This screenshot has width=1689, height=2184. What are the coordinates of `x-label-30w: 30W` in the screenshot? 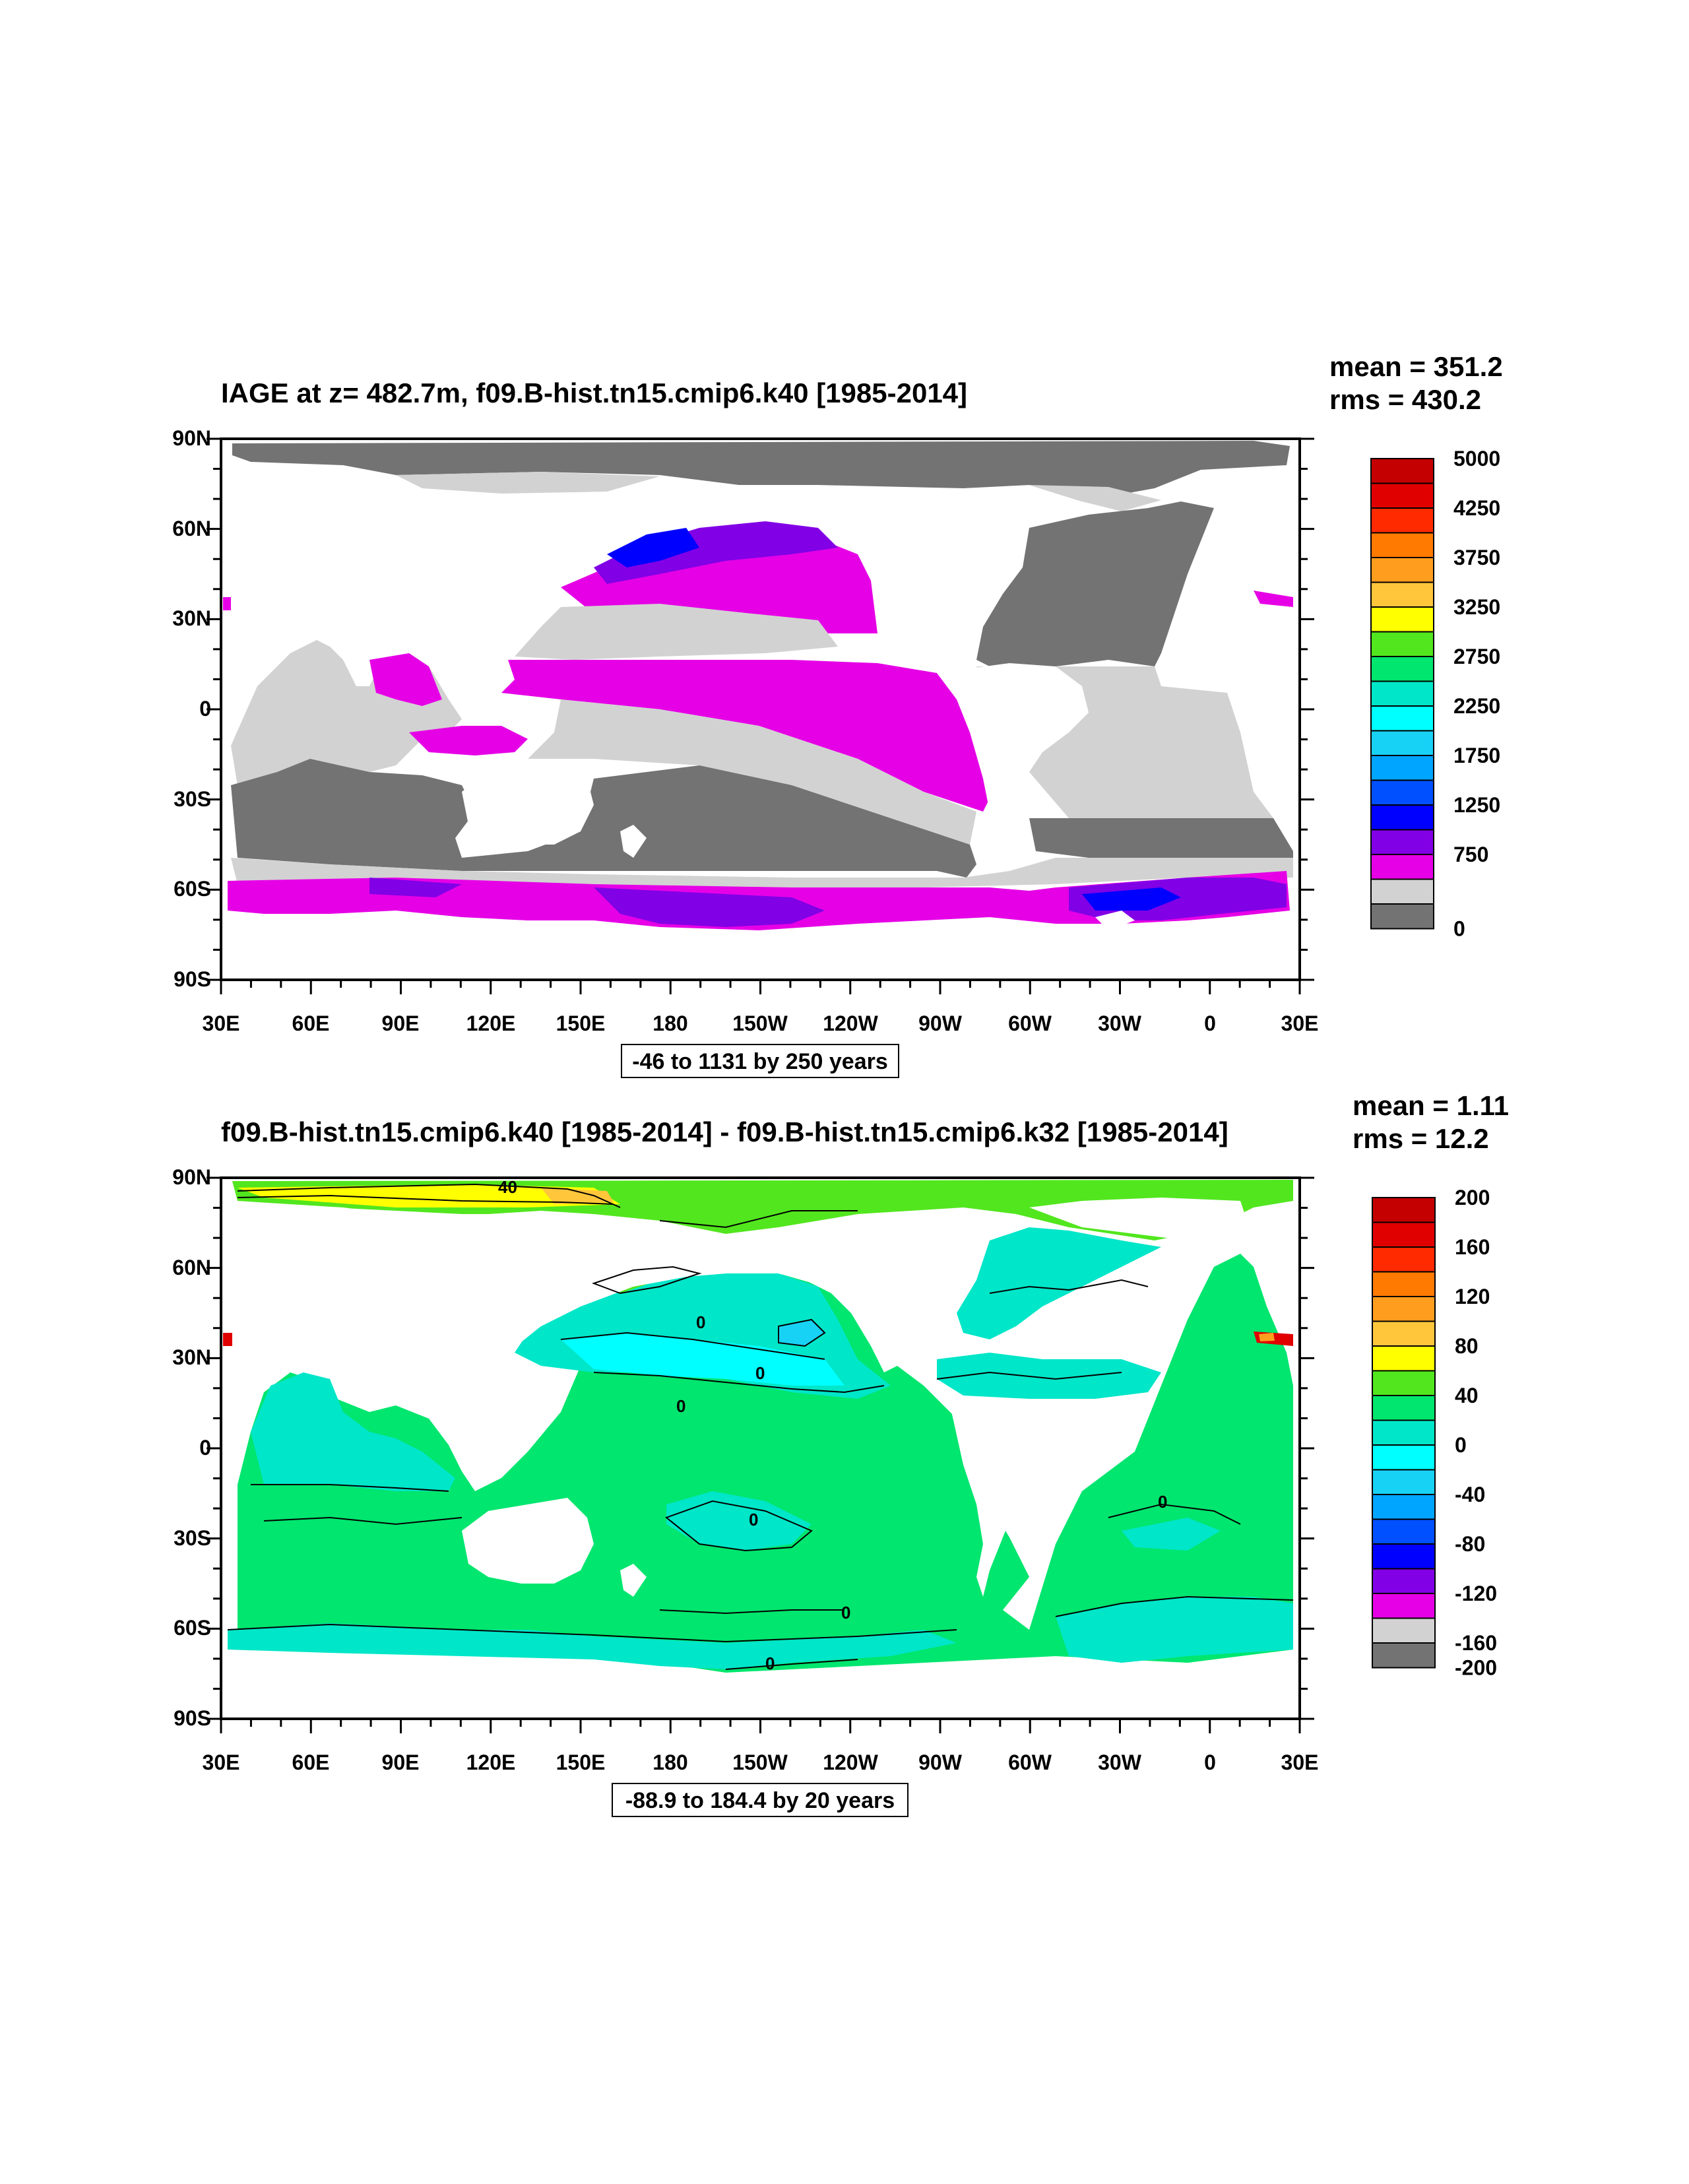 It's located at (1120, 1762).